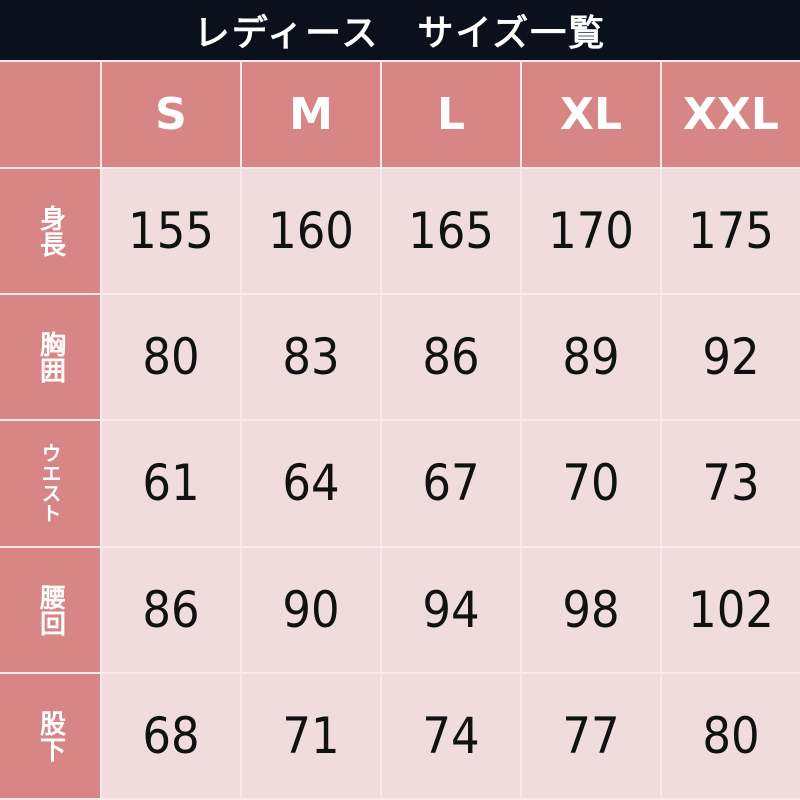 The width and height of the screenshot is (800, 800). Describe the element at coordinates (50, 231) in the screenshot. I see `row-label: 身長` at that location.